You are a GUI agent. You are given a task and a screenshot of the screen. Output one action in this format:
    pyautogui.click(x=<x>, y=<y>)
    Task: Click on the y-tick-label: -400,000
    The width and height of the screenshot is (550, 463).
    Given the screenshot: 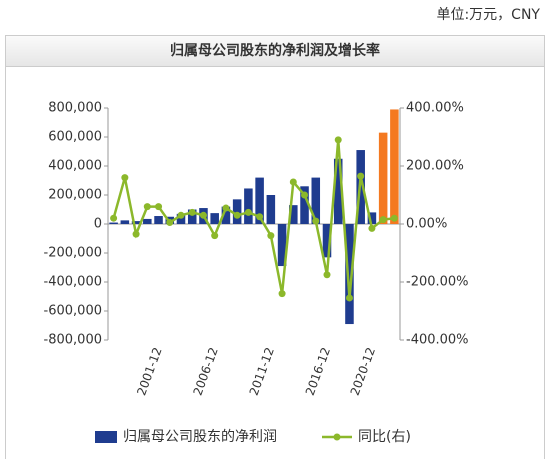 What is the action you would take?
    pyautogui.click(x=73, y=282)
    